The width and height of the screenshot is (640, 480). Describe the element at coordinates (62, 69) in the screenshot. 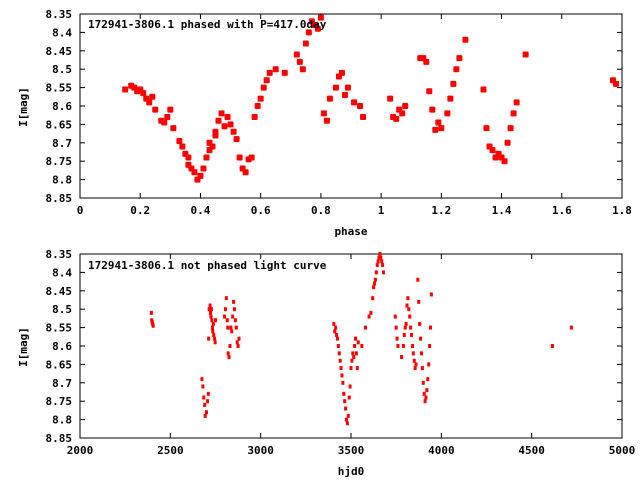

I see `phased-y-tick-label: 8.5` at that location.